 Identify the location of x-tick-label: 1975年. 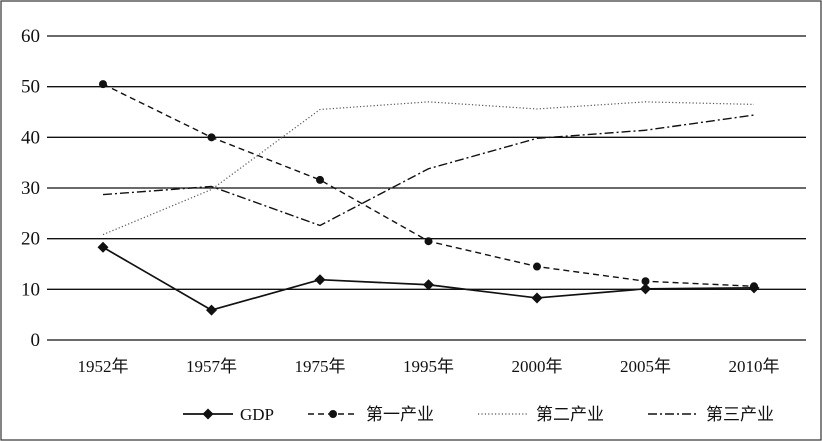
(320, 366).